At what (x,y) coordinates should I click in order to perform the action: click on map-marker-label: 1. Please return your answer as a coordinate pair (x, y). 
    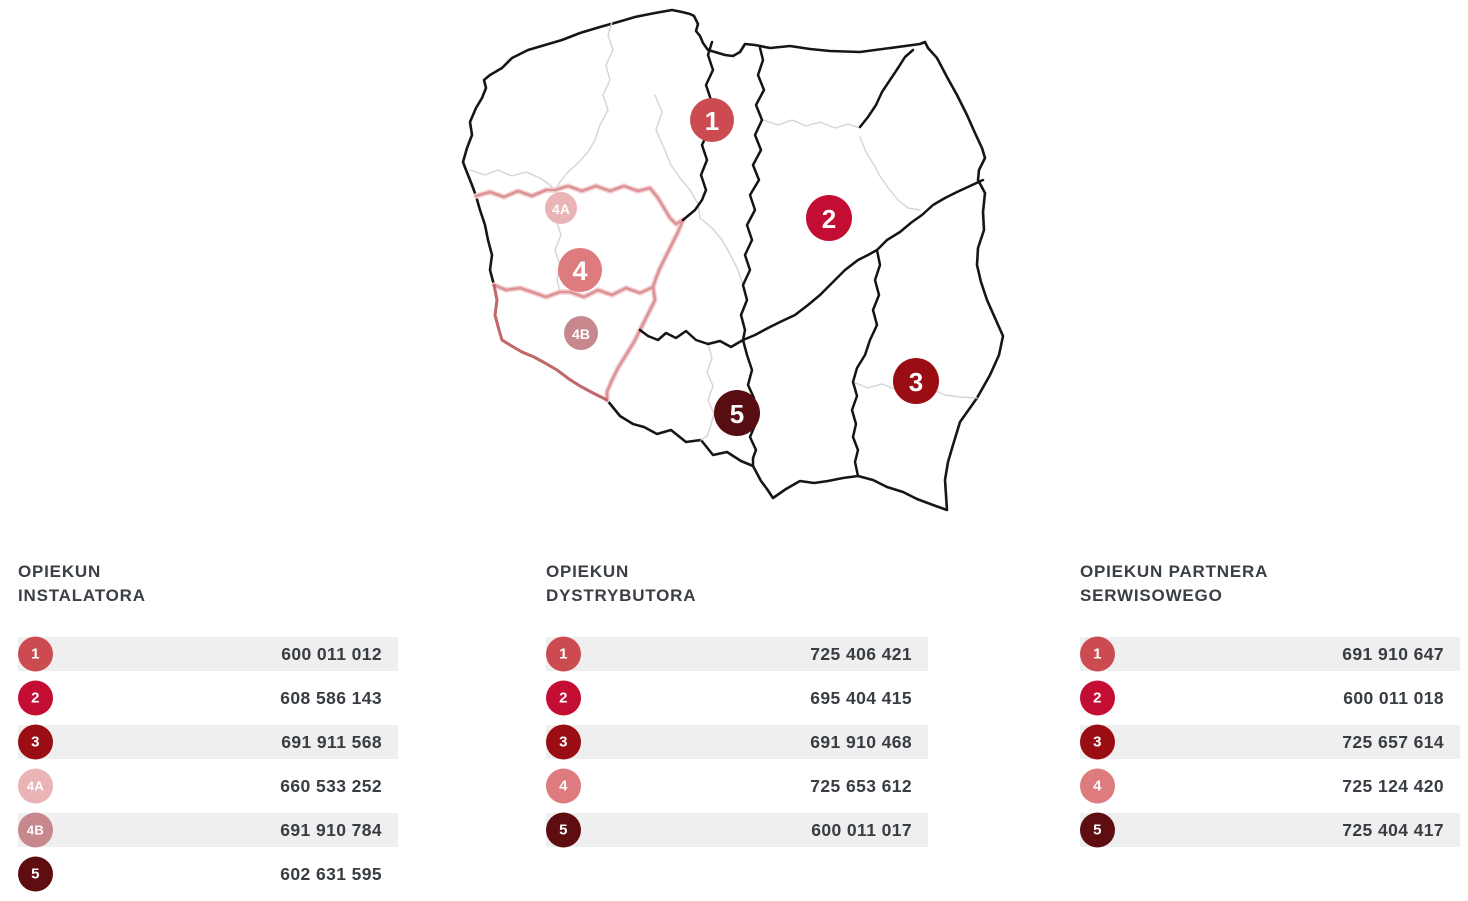
    Looking at the image, I should click on (712, 121).